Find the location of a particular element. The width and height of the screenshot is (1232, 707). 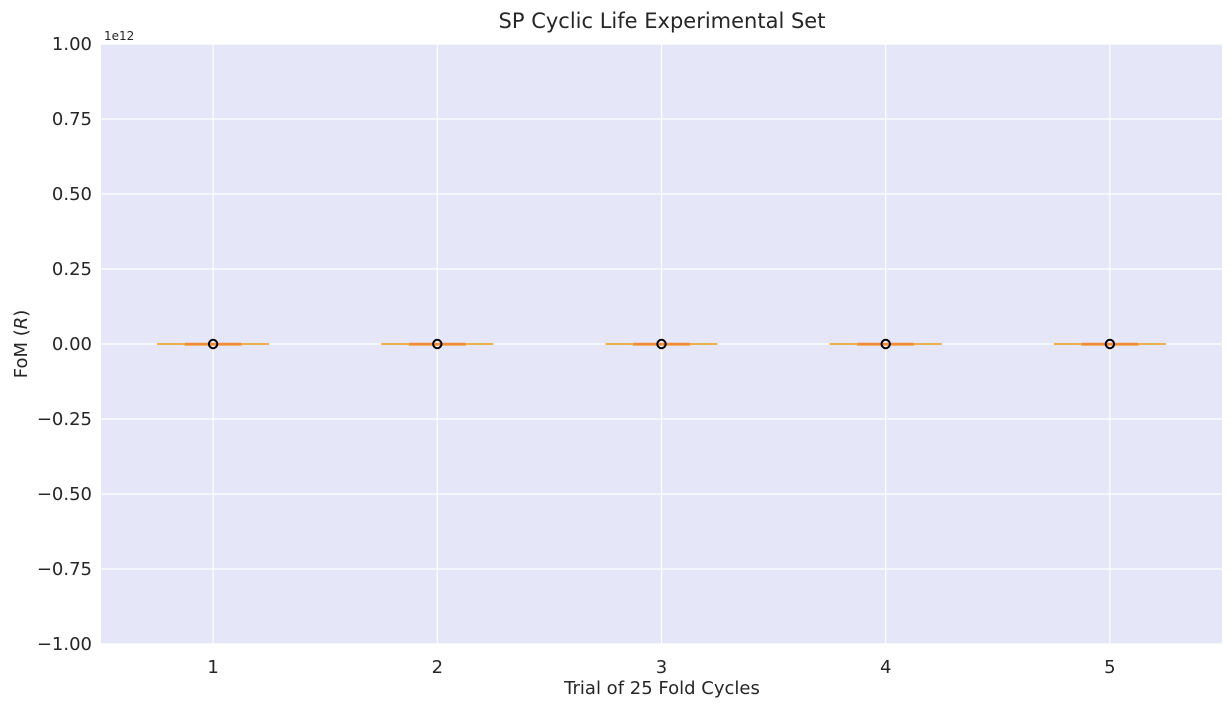

y-tick-label: 1.00 is located at coordinates (72, 44).